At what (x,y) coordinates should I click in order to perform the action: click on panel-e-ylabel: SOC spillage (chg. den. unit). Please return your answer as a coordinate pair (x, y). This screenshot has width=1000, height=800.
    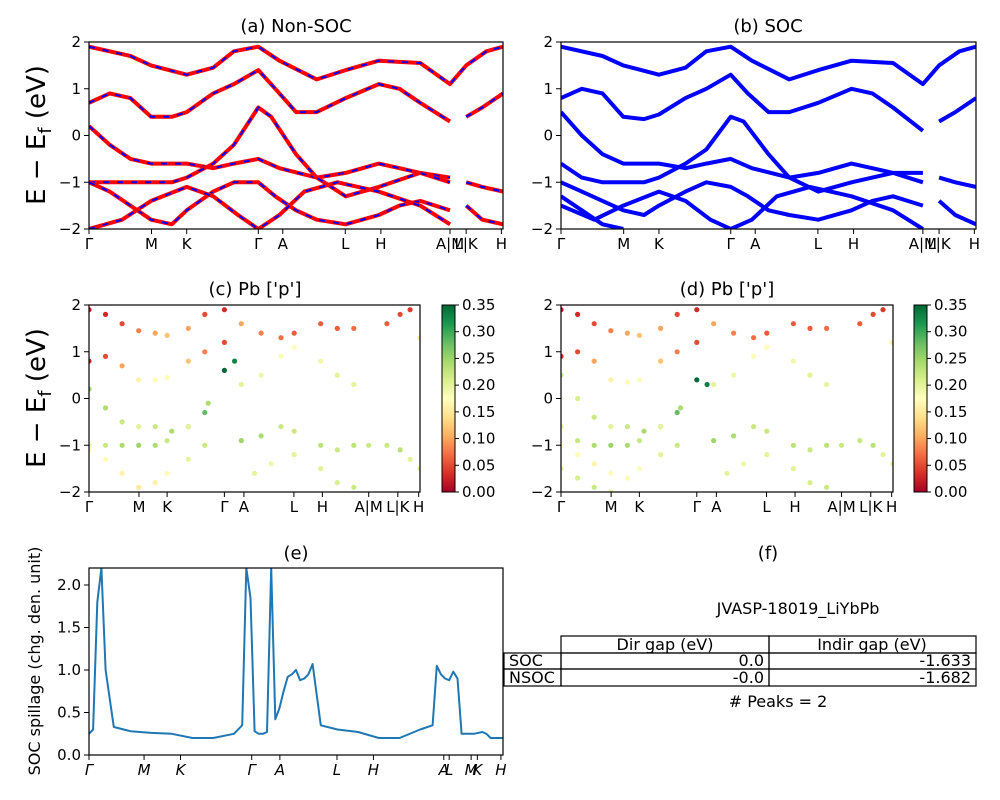
    Looking at the image, I should click on (34, 661).